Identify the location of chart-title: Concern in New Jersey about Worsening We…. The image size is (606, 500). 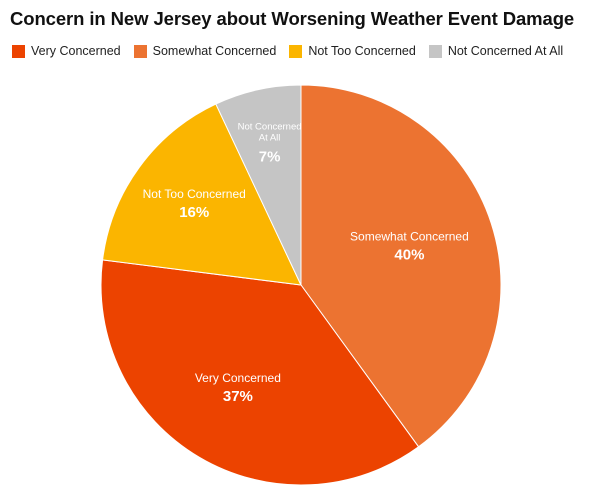
(292, 18).